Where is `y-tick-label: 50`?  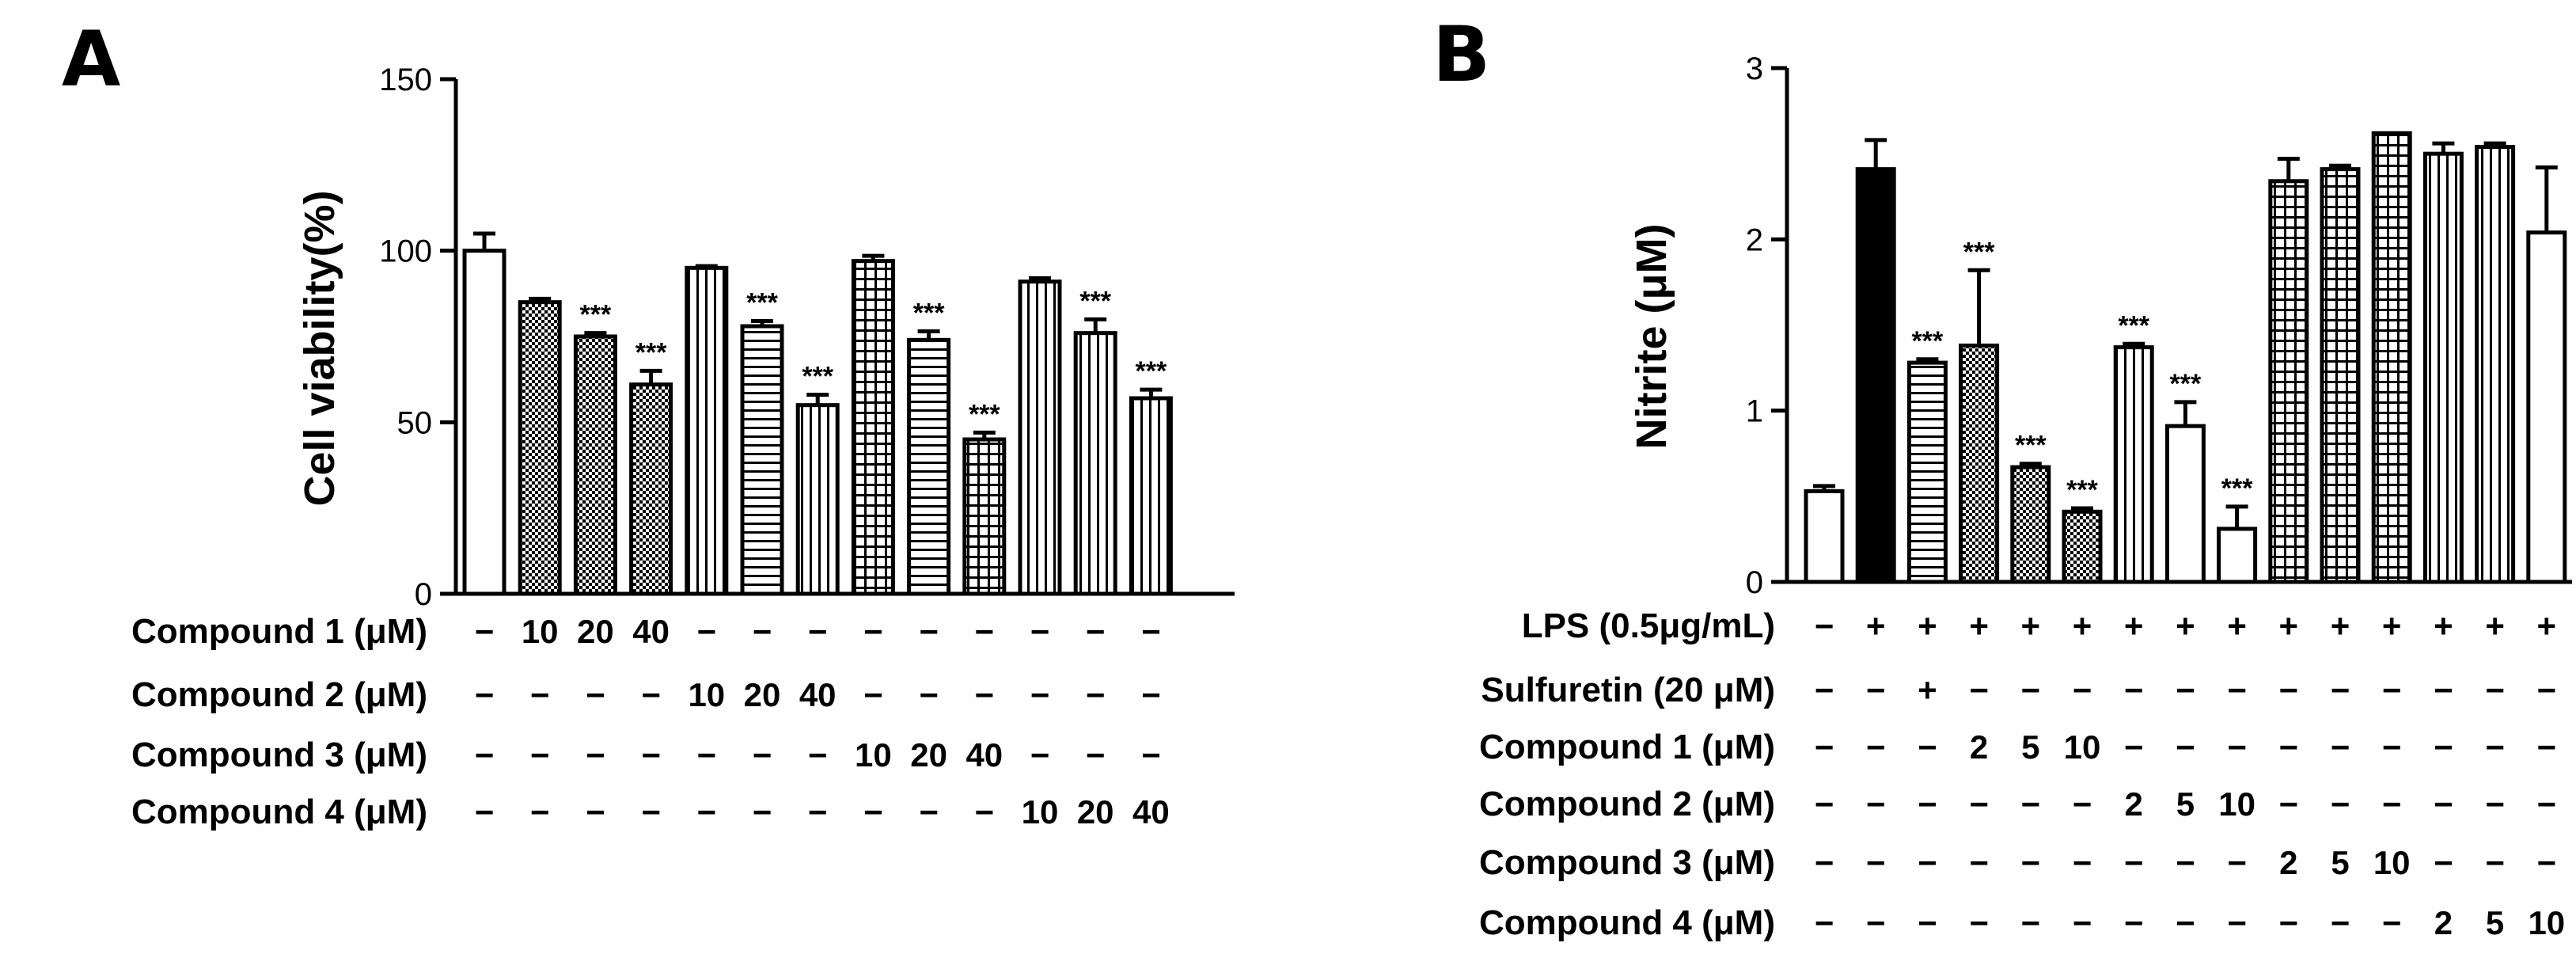 y-tick-label: 50 is located at coordinates (415, 422).